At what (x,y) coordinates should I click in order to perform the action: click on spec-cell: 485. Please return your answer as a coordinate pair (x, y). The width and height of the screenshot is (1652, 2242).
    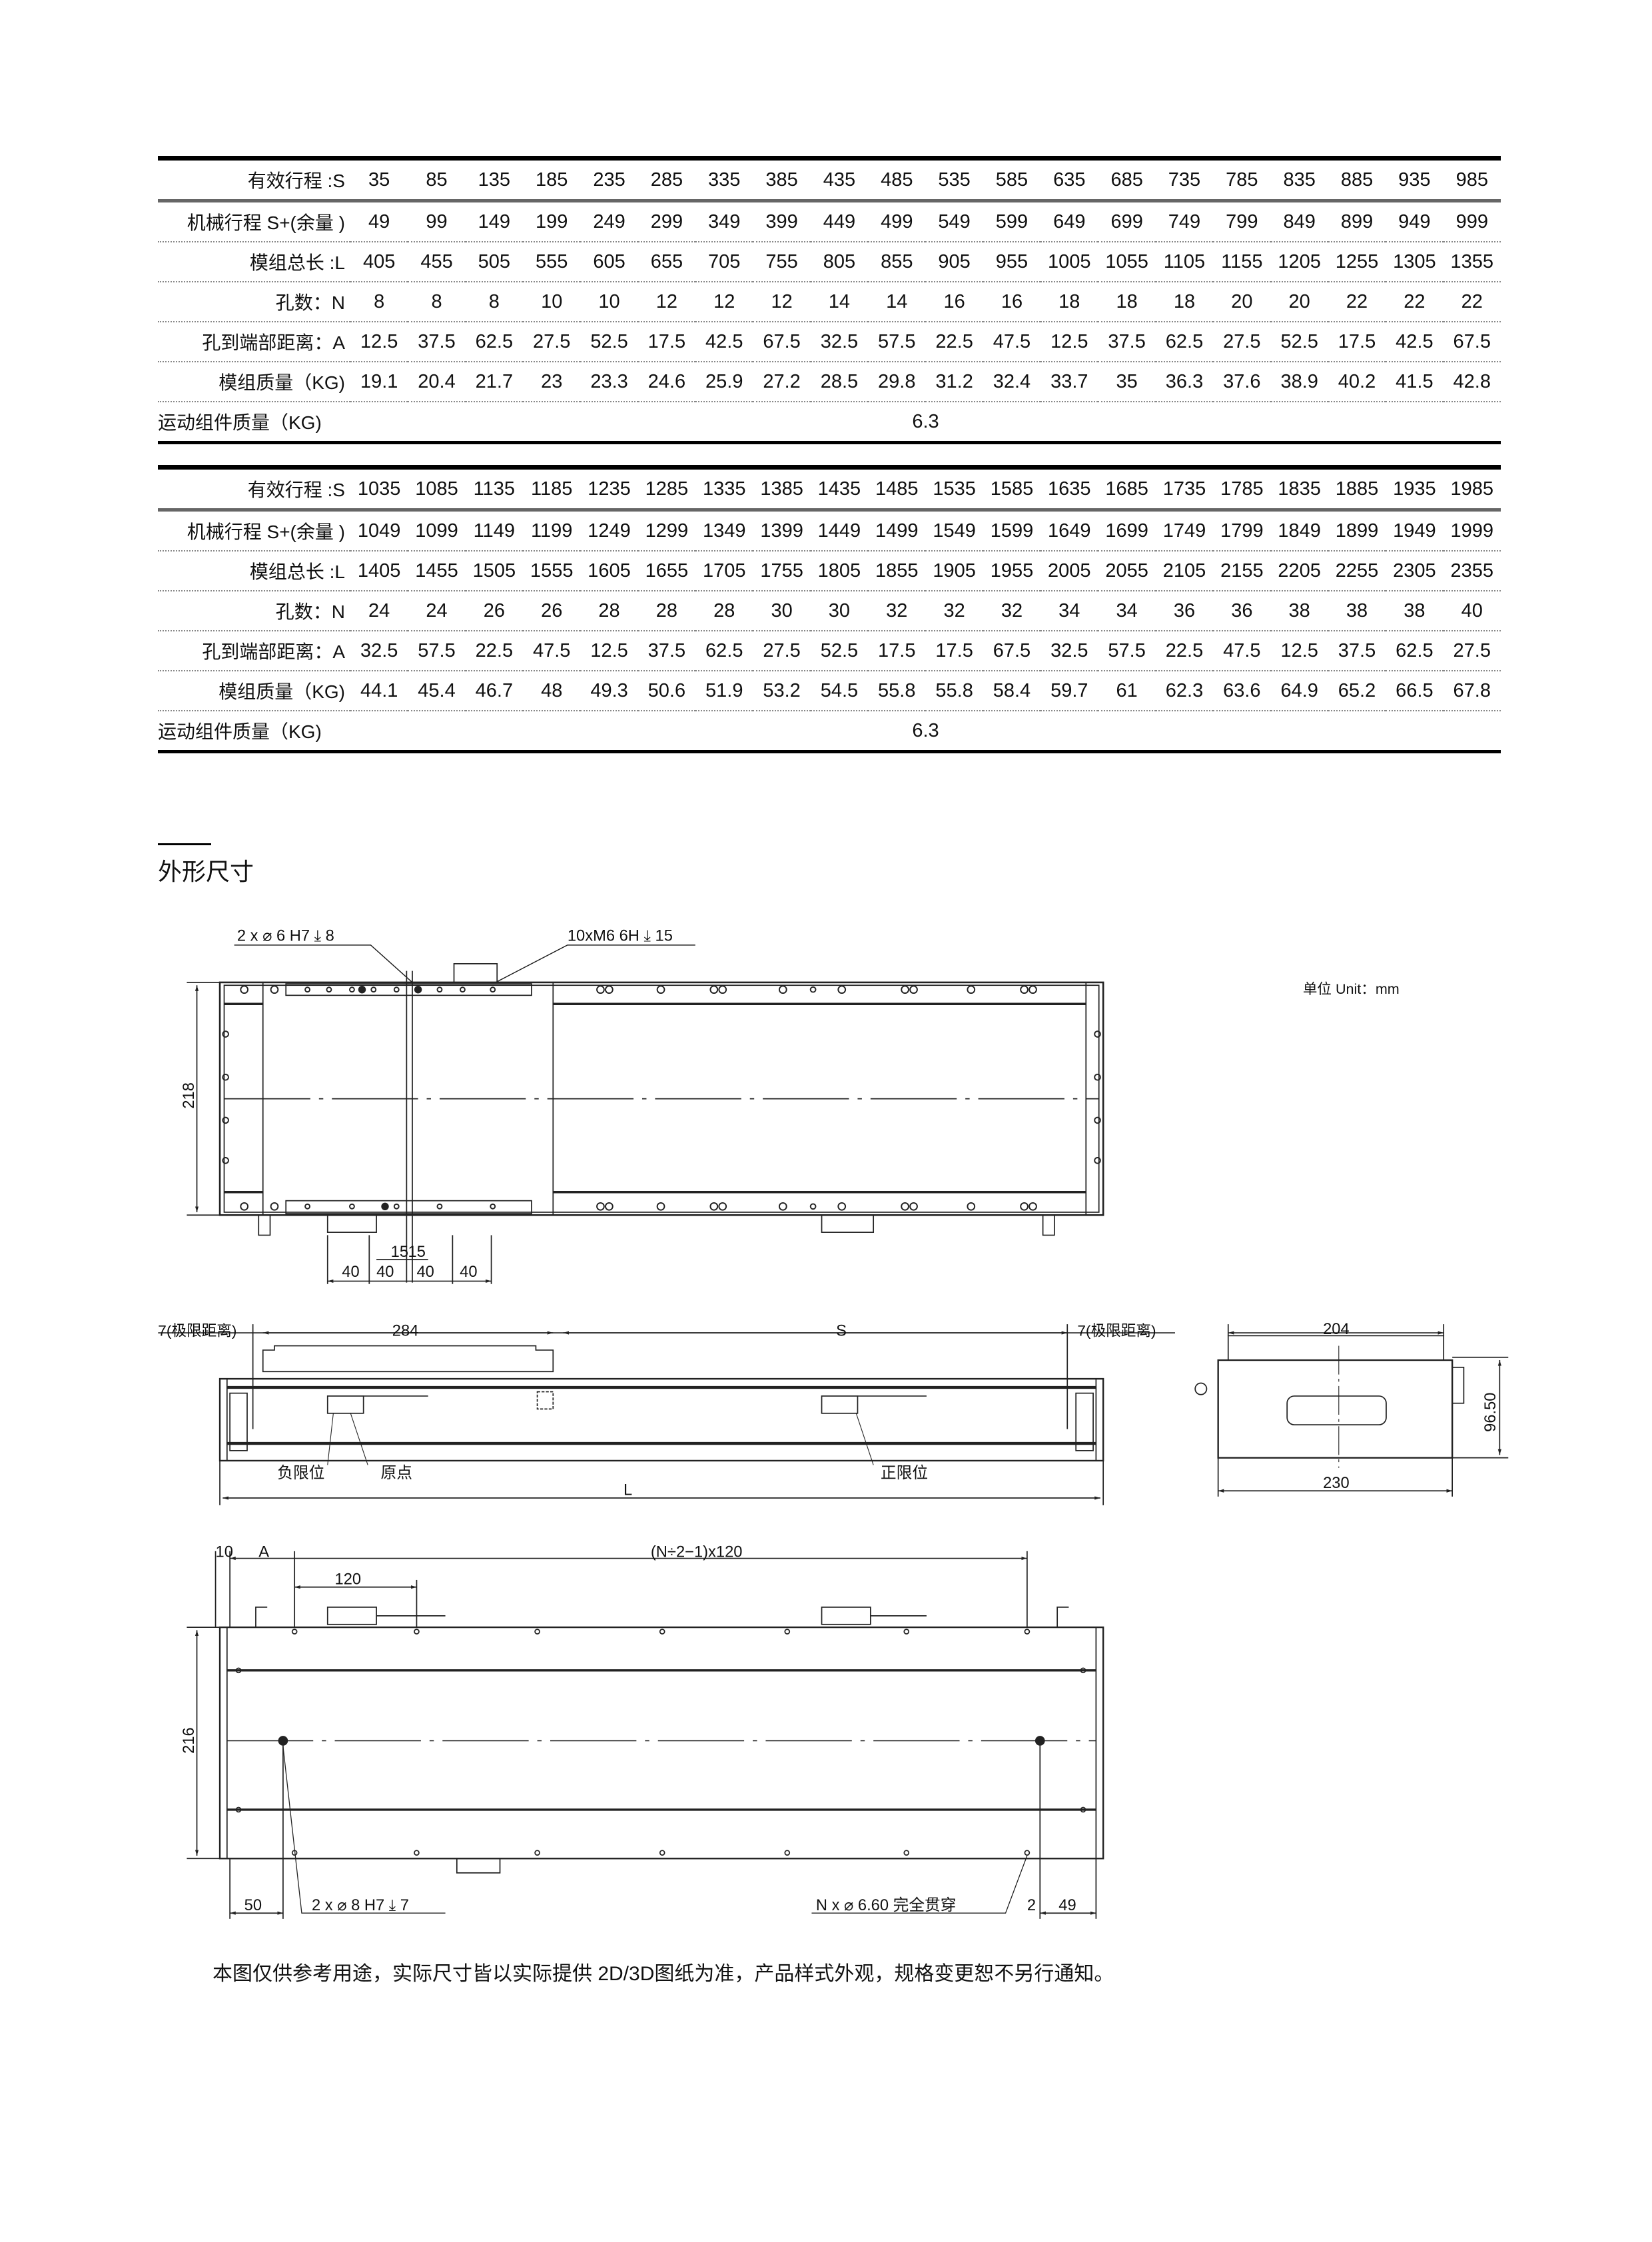
    Looking at the image, I should click on (897, 180).